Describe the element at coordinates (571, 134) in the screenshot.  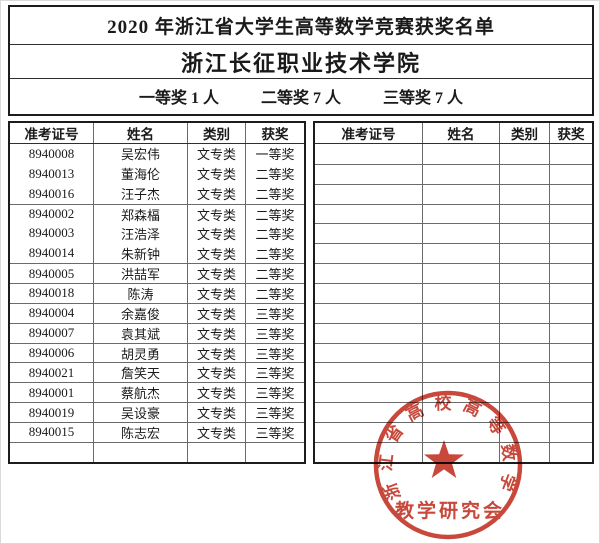
I see `column-header-award: 获奖` at that location.